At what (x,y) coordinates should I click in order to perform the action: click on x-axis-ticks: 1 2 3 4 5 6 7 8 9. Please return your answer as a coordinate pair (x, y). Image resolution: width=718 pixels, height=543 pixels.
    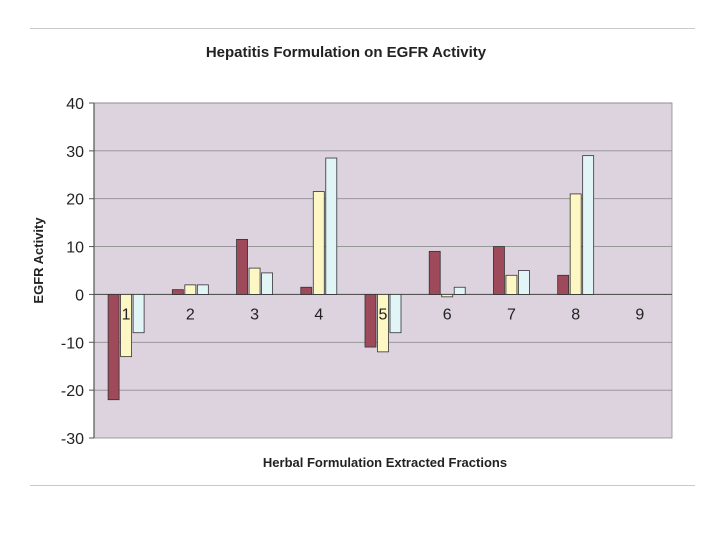
    Looking at the image, I should click on (383, 314).